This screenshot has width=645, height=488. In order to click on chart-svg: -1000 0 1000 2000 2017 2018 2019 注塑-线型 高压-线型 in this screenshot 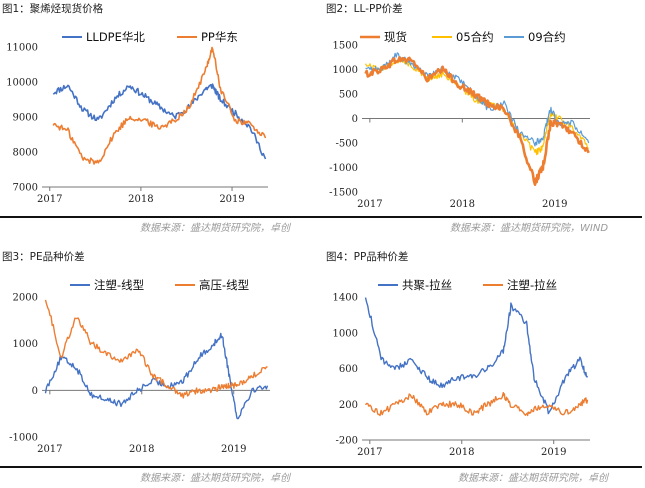, I will do `click(139, 366)`.